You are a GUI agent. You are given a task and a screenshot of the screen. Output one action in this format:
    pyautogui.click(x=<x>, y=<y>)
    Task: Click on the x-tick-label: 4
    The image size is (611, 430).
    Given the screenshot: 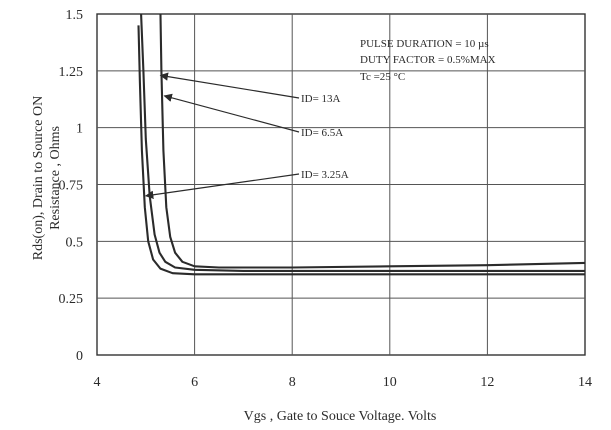 What is the action you would take?
    pyautogui.click(x=97, y=382)
    